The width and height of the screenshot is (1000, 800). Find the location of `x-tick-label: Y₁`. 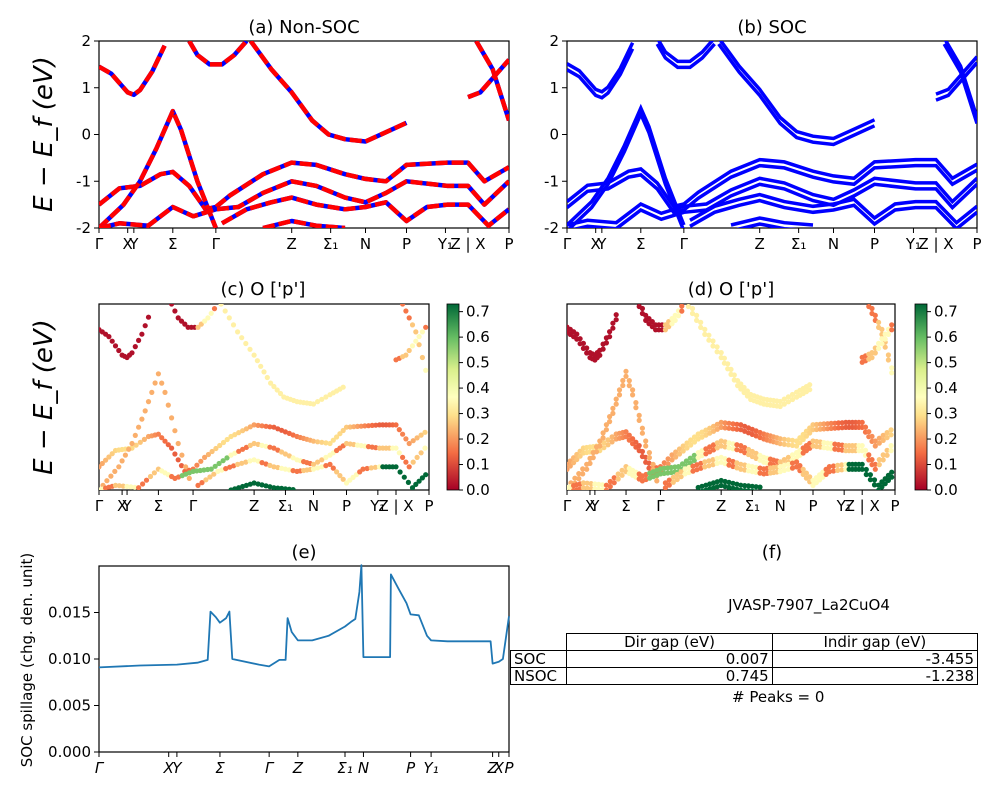

x-tick-label: Y₁ is located at coordinates (377, 506).